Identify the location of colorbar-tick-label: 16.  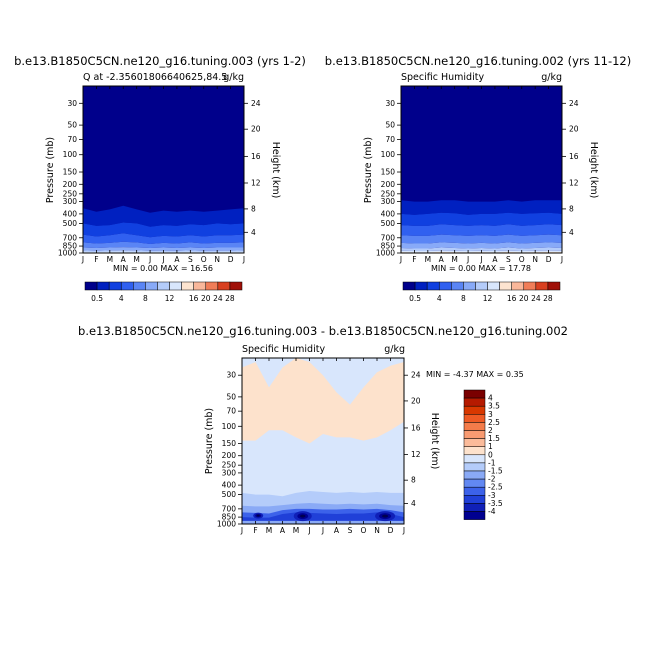
(512, 298).